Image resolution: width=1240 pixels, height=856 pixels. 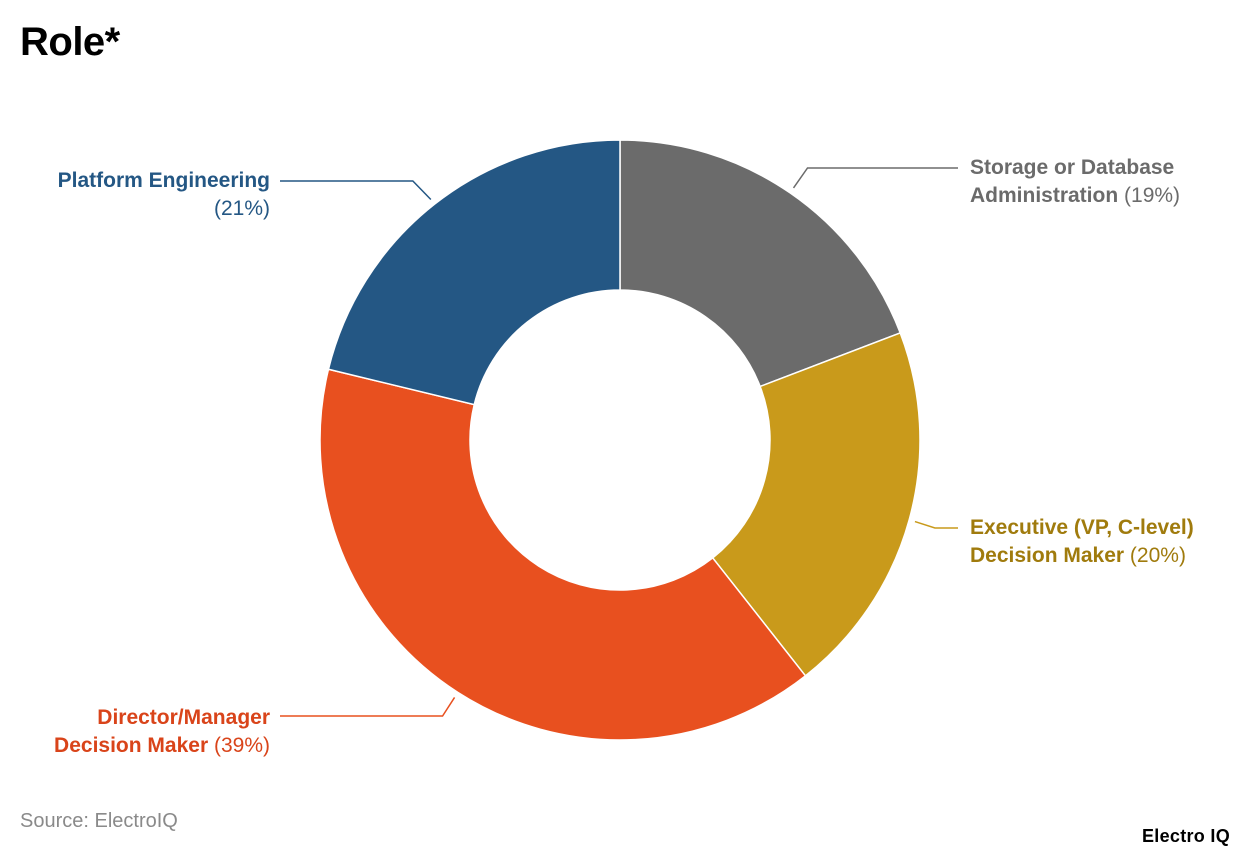 What do you see at coordinates (162, 732) in the screenshot?
I see `slice-label-director: Director/Manager Decision Maker (39%)` at bounding box center [162, 732].